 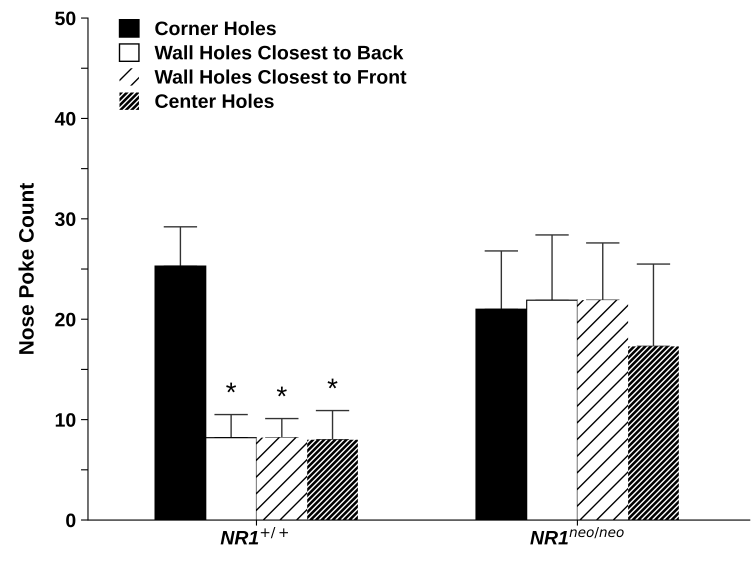 I want to click on x-tick-label: NR1$^{+/+}$, so click(x=254, y=535).